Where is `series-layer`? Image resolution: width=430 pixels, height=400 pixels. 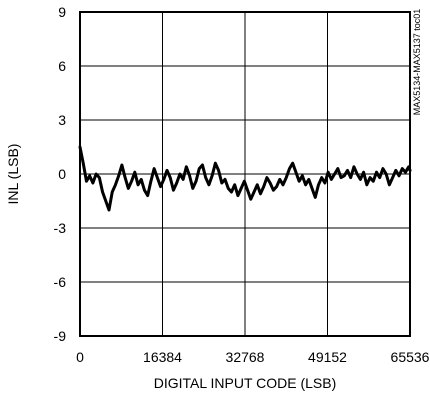
series-layer is located at coordinates (245, 178).